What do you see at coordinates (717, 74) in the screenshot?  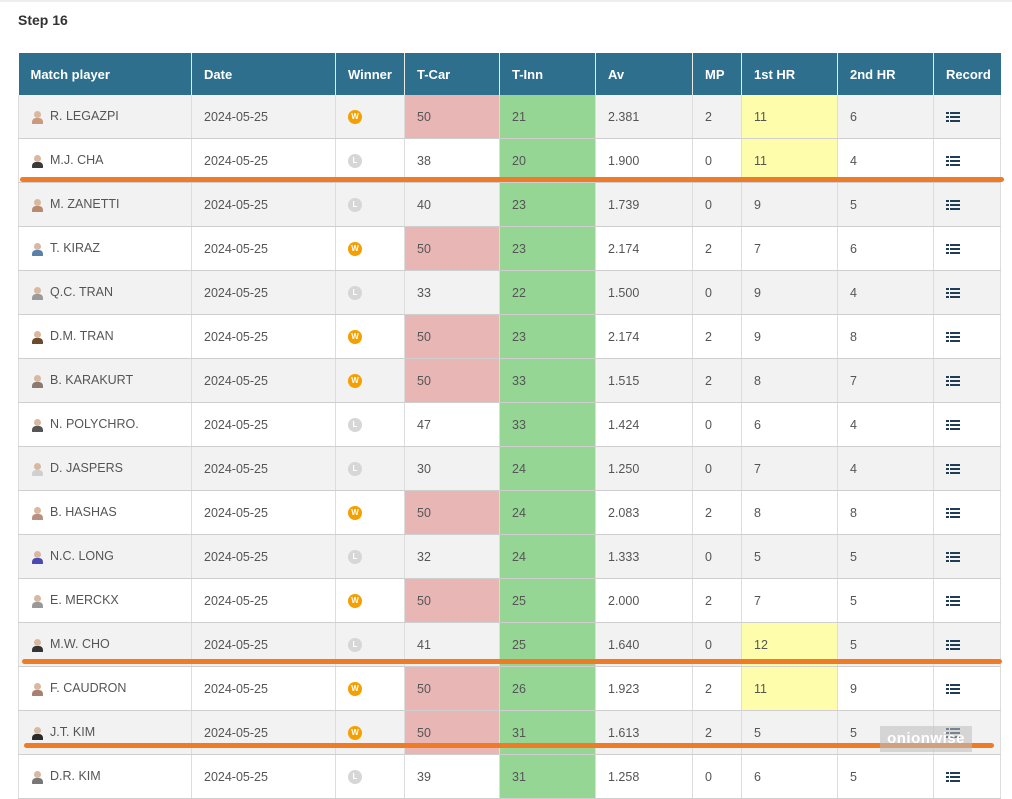 I see `col-header-mp: MP` at bounding box center [717, 74].